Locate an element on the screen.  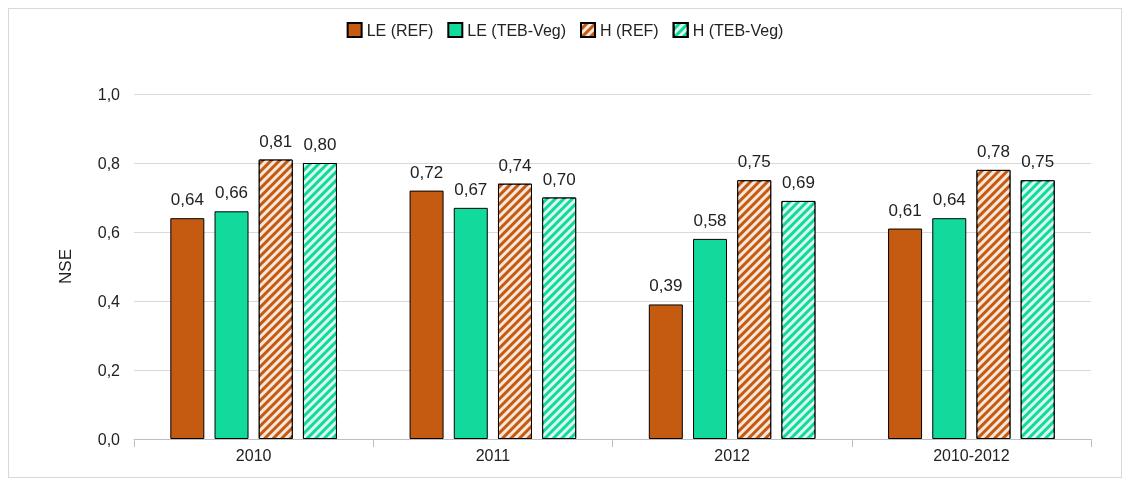
data-label: 0,39 is located at coordinates (666, 286).